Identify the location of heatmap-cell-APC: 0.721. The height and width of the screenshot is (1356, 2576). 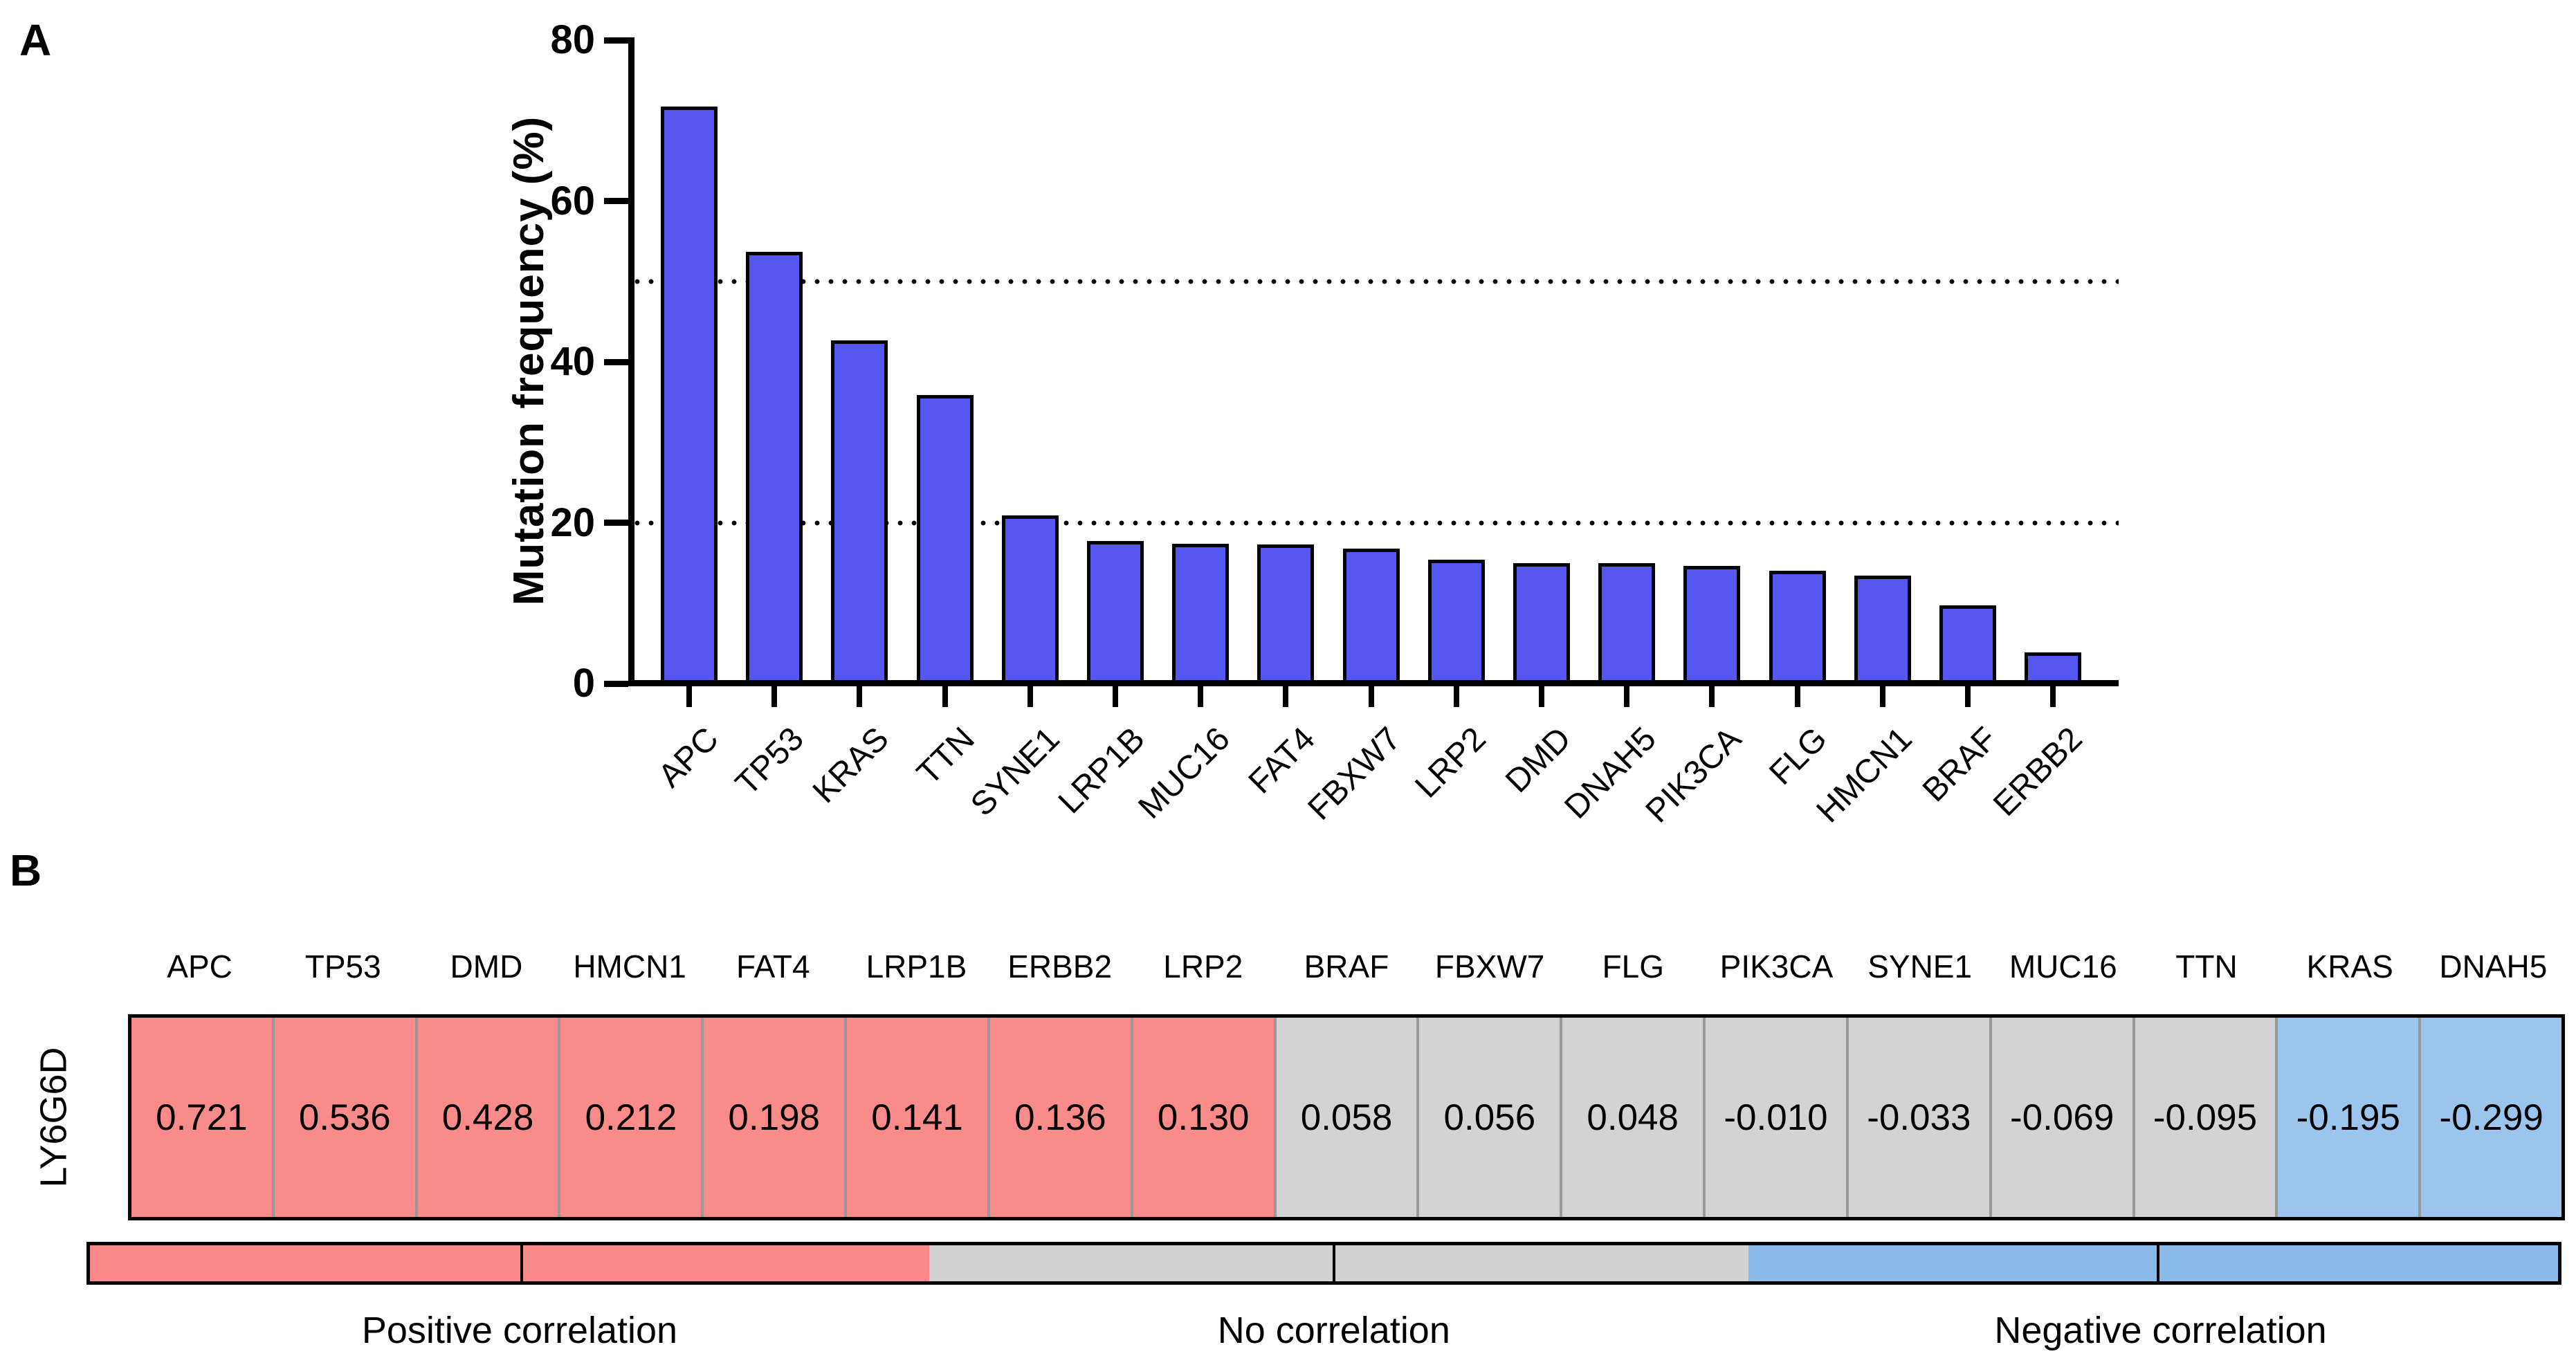
(201, 1117).